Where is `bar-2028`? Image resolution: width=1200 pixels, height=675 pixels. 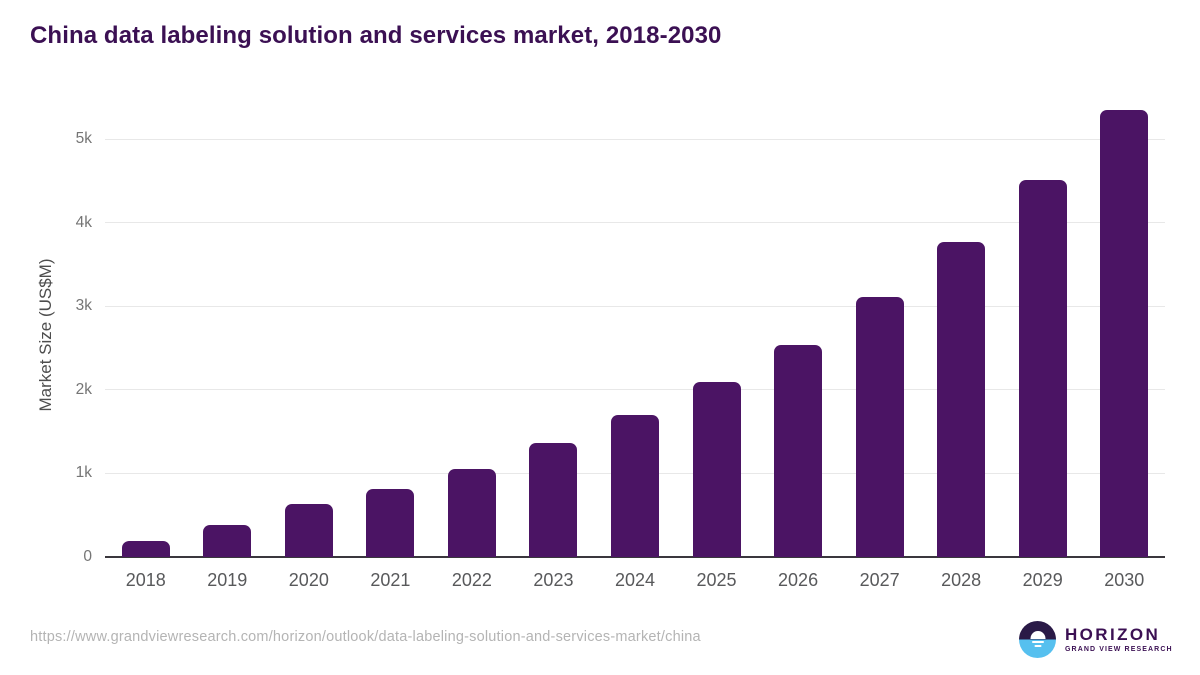
bar-2028 is located at coordinates (961, 399).